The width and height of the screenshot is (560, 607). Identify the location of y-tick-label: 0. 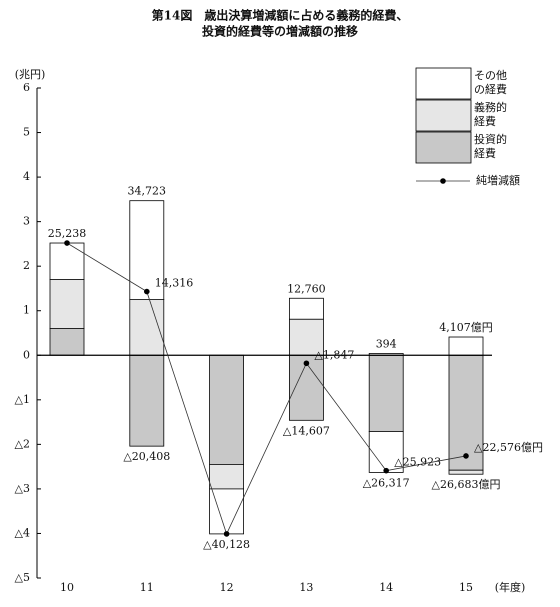
(26, 354).